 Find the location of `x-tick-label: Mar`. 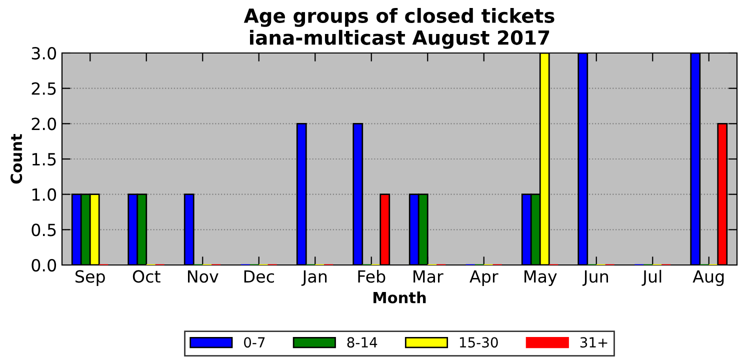

x-tick-label: Mar is located at coordinates (429, 276).